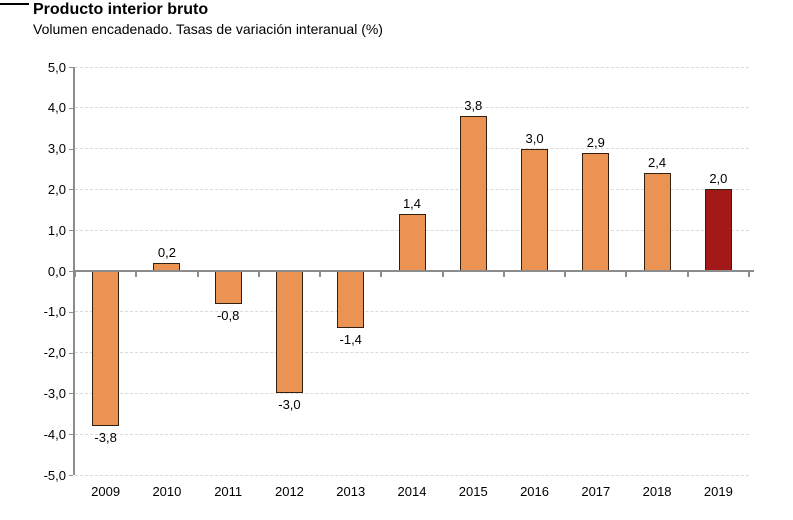 The height and width of the screenshot is (520, 793). I want to click on bar-2012, so click(289, 332).